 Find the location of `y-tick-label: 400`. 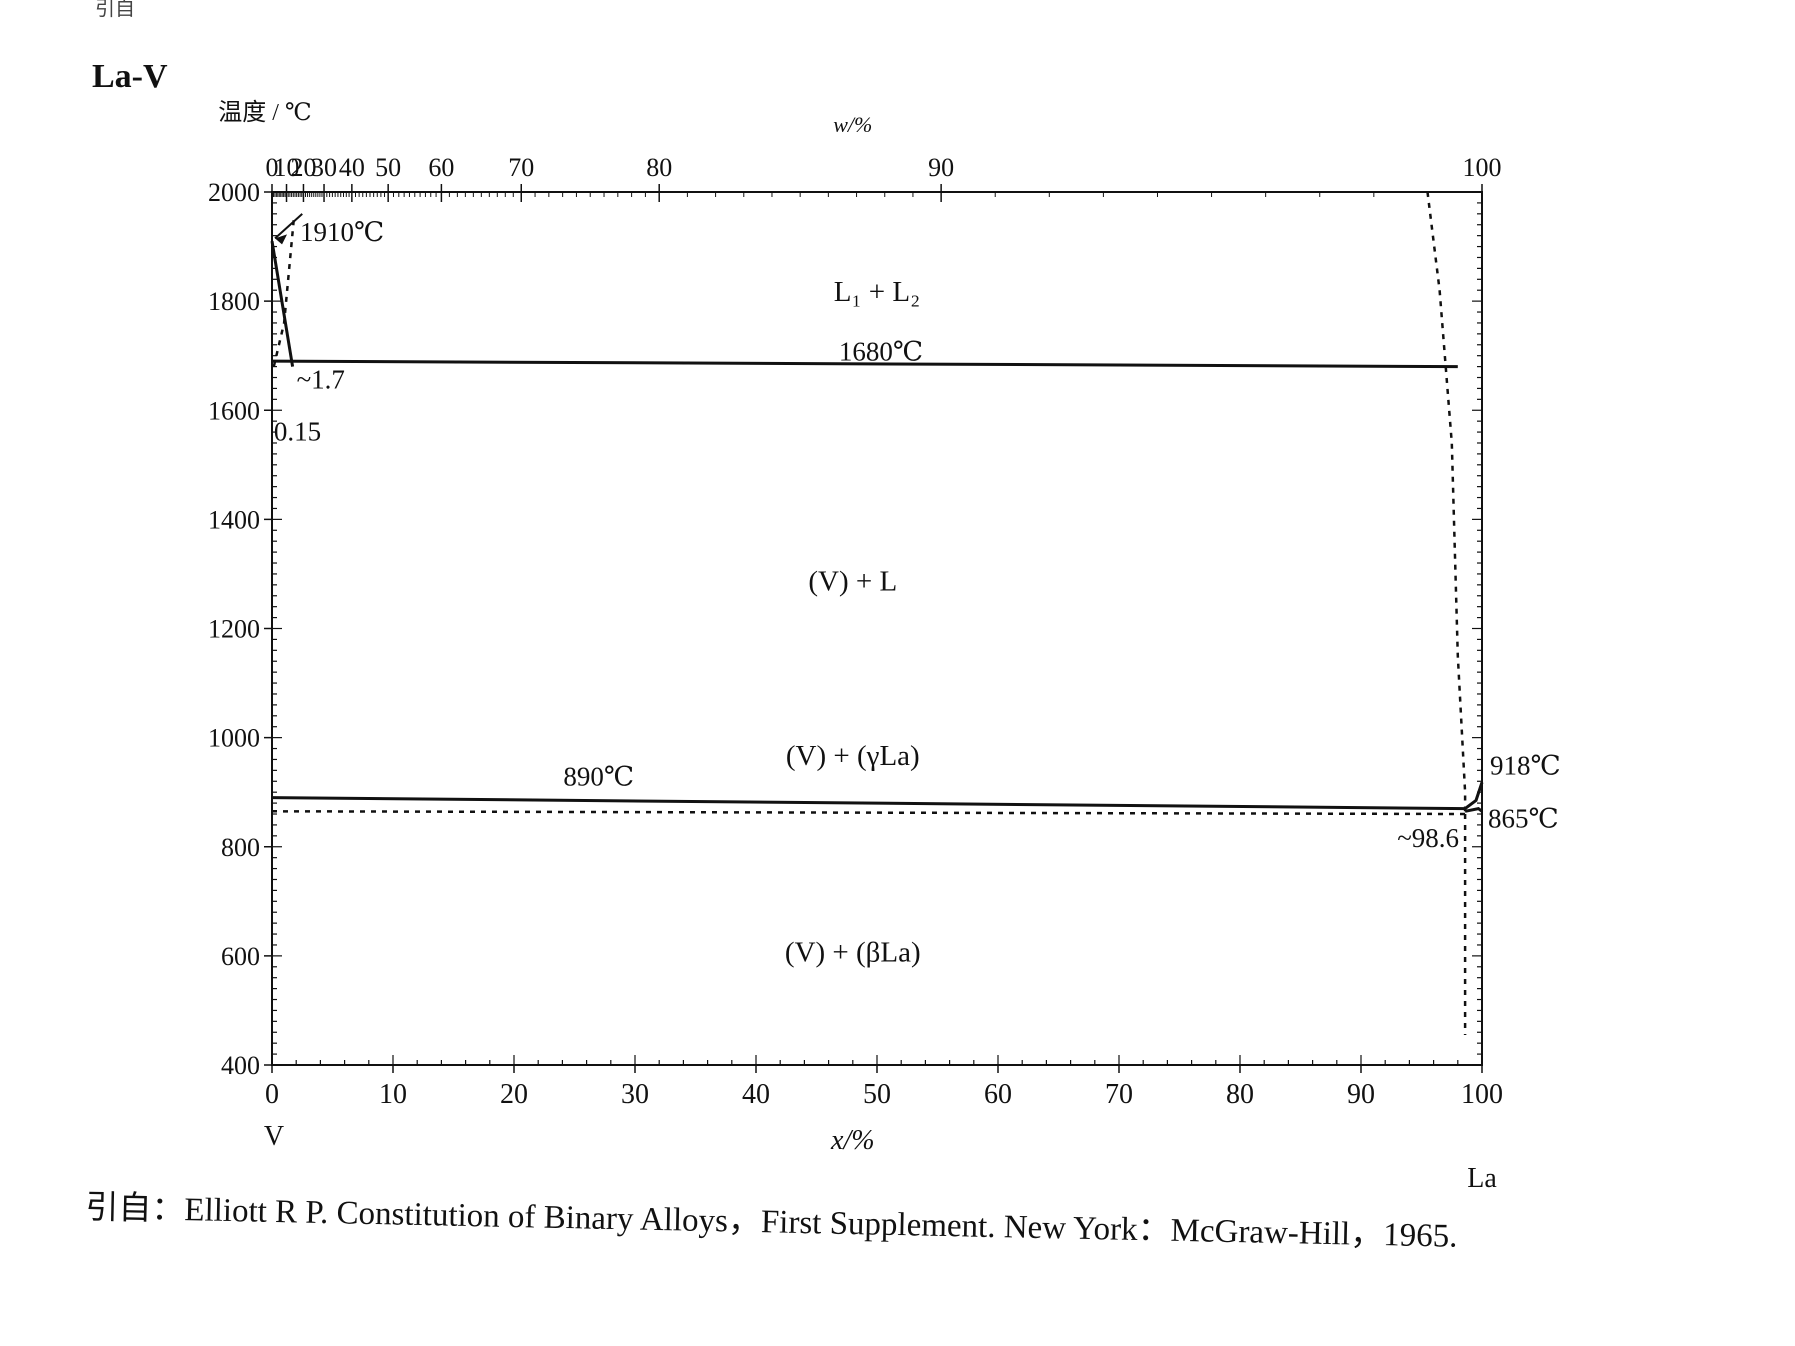

y-tick-label: 400 is located at coordinates (240, 1065).